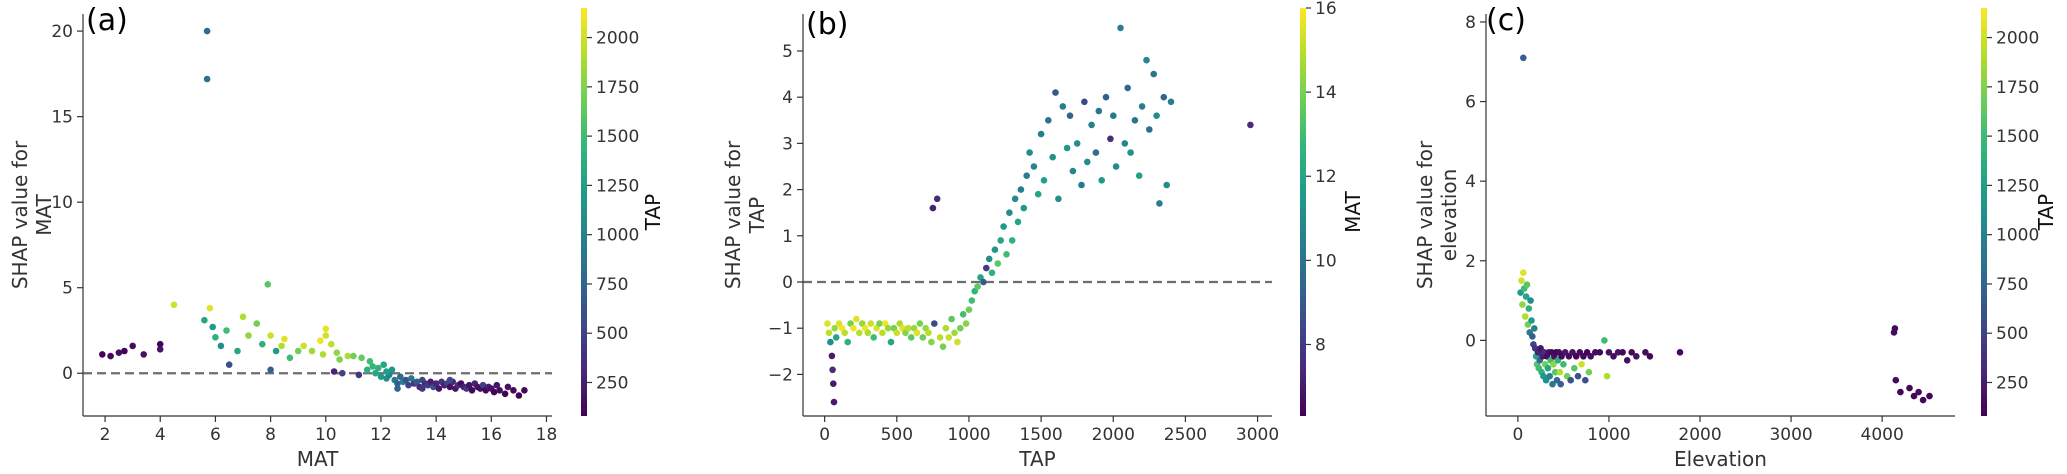 The image size is (2067, 474). I want to click on x-tick-label: 10, so click(326, 435).